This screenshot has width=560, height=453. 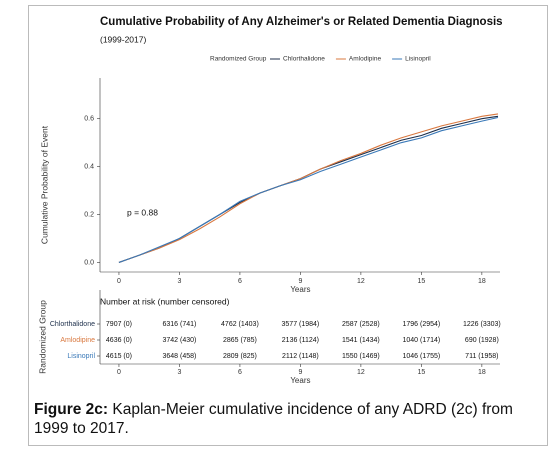 What do you see at coordinates (421, 281) in the screenshot?
I see `x-tick-label: 15` at bounding box center [421, 281].